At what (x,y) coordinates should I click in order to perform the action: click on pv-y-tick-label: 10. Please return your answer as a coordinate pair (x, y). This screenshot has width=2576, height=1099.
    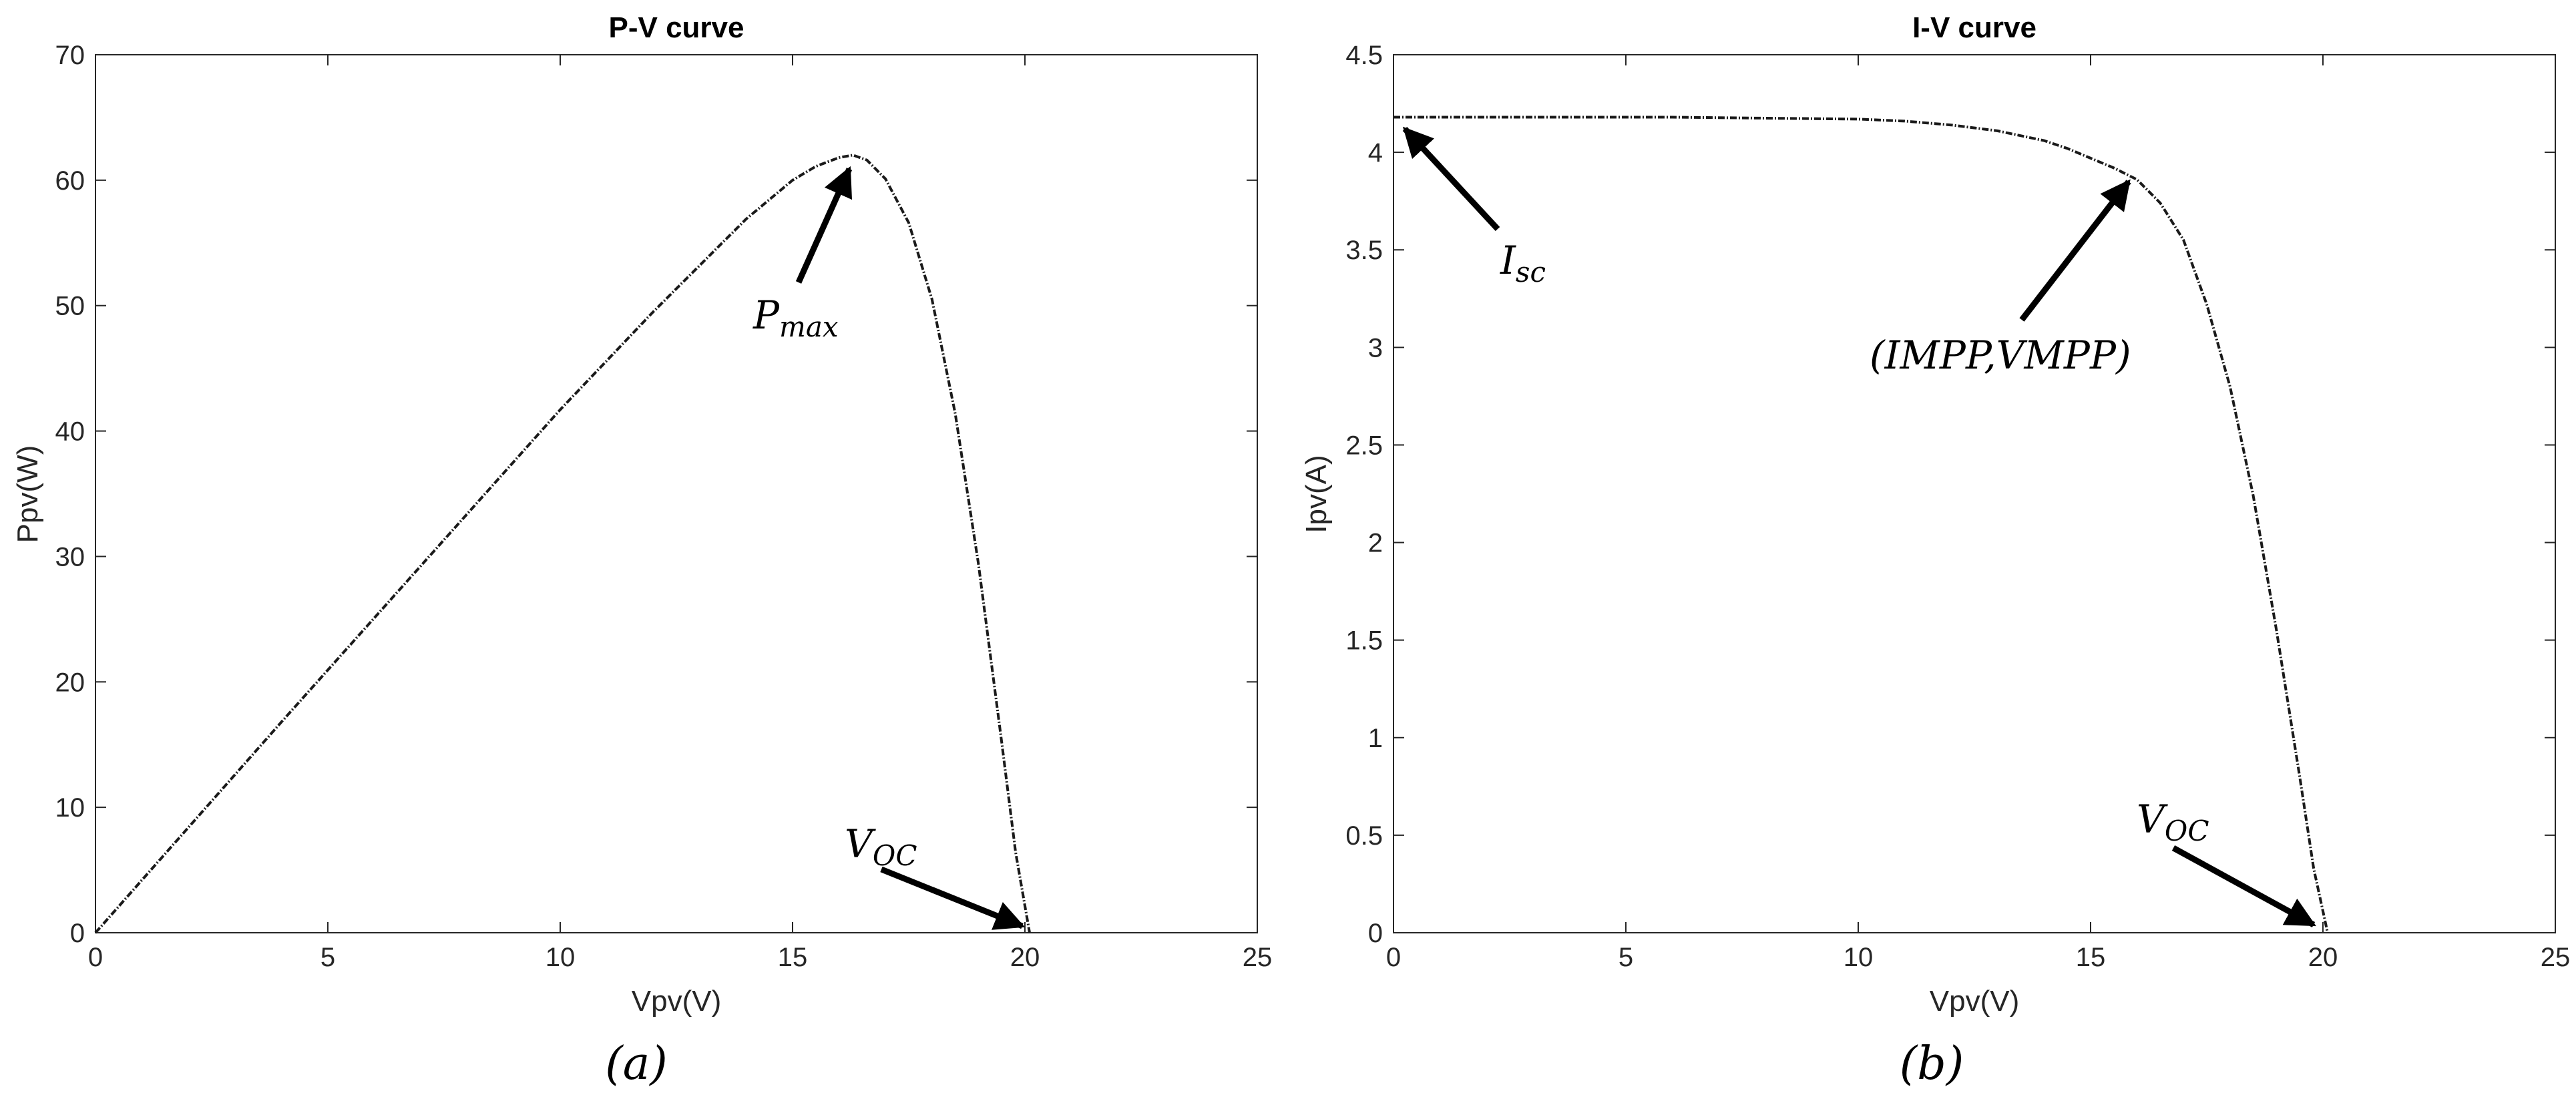
    Looking at the image, I should click on (70, 808).